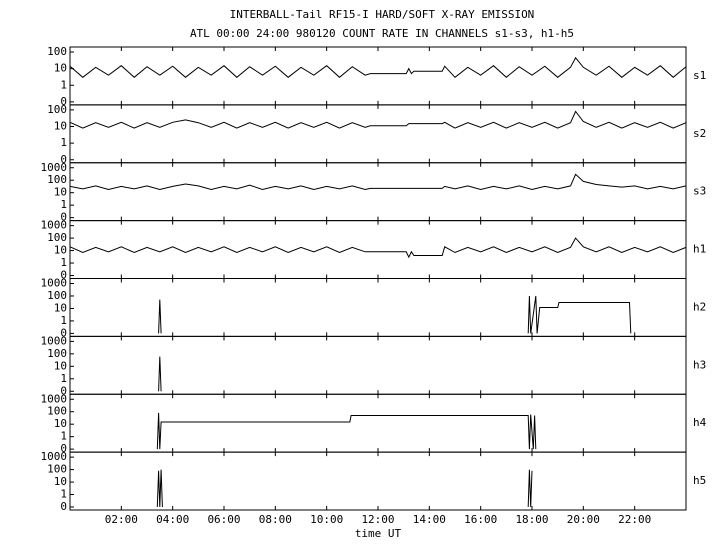 This screenshot has width=720, height=550. What do you see at coordinates (172, 519) in the screenshot?
I see `x-tick-label: 04:00` at bounding box center [172, 519].